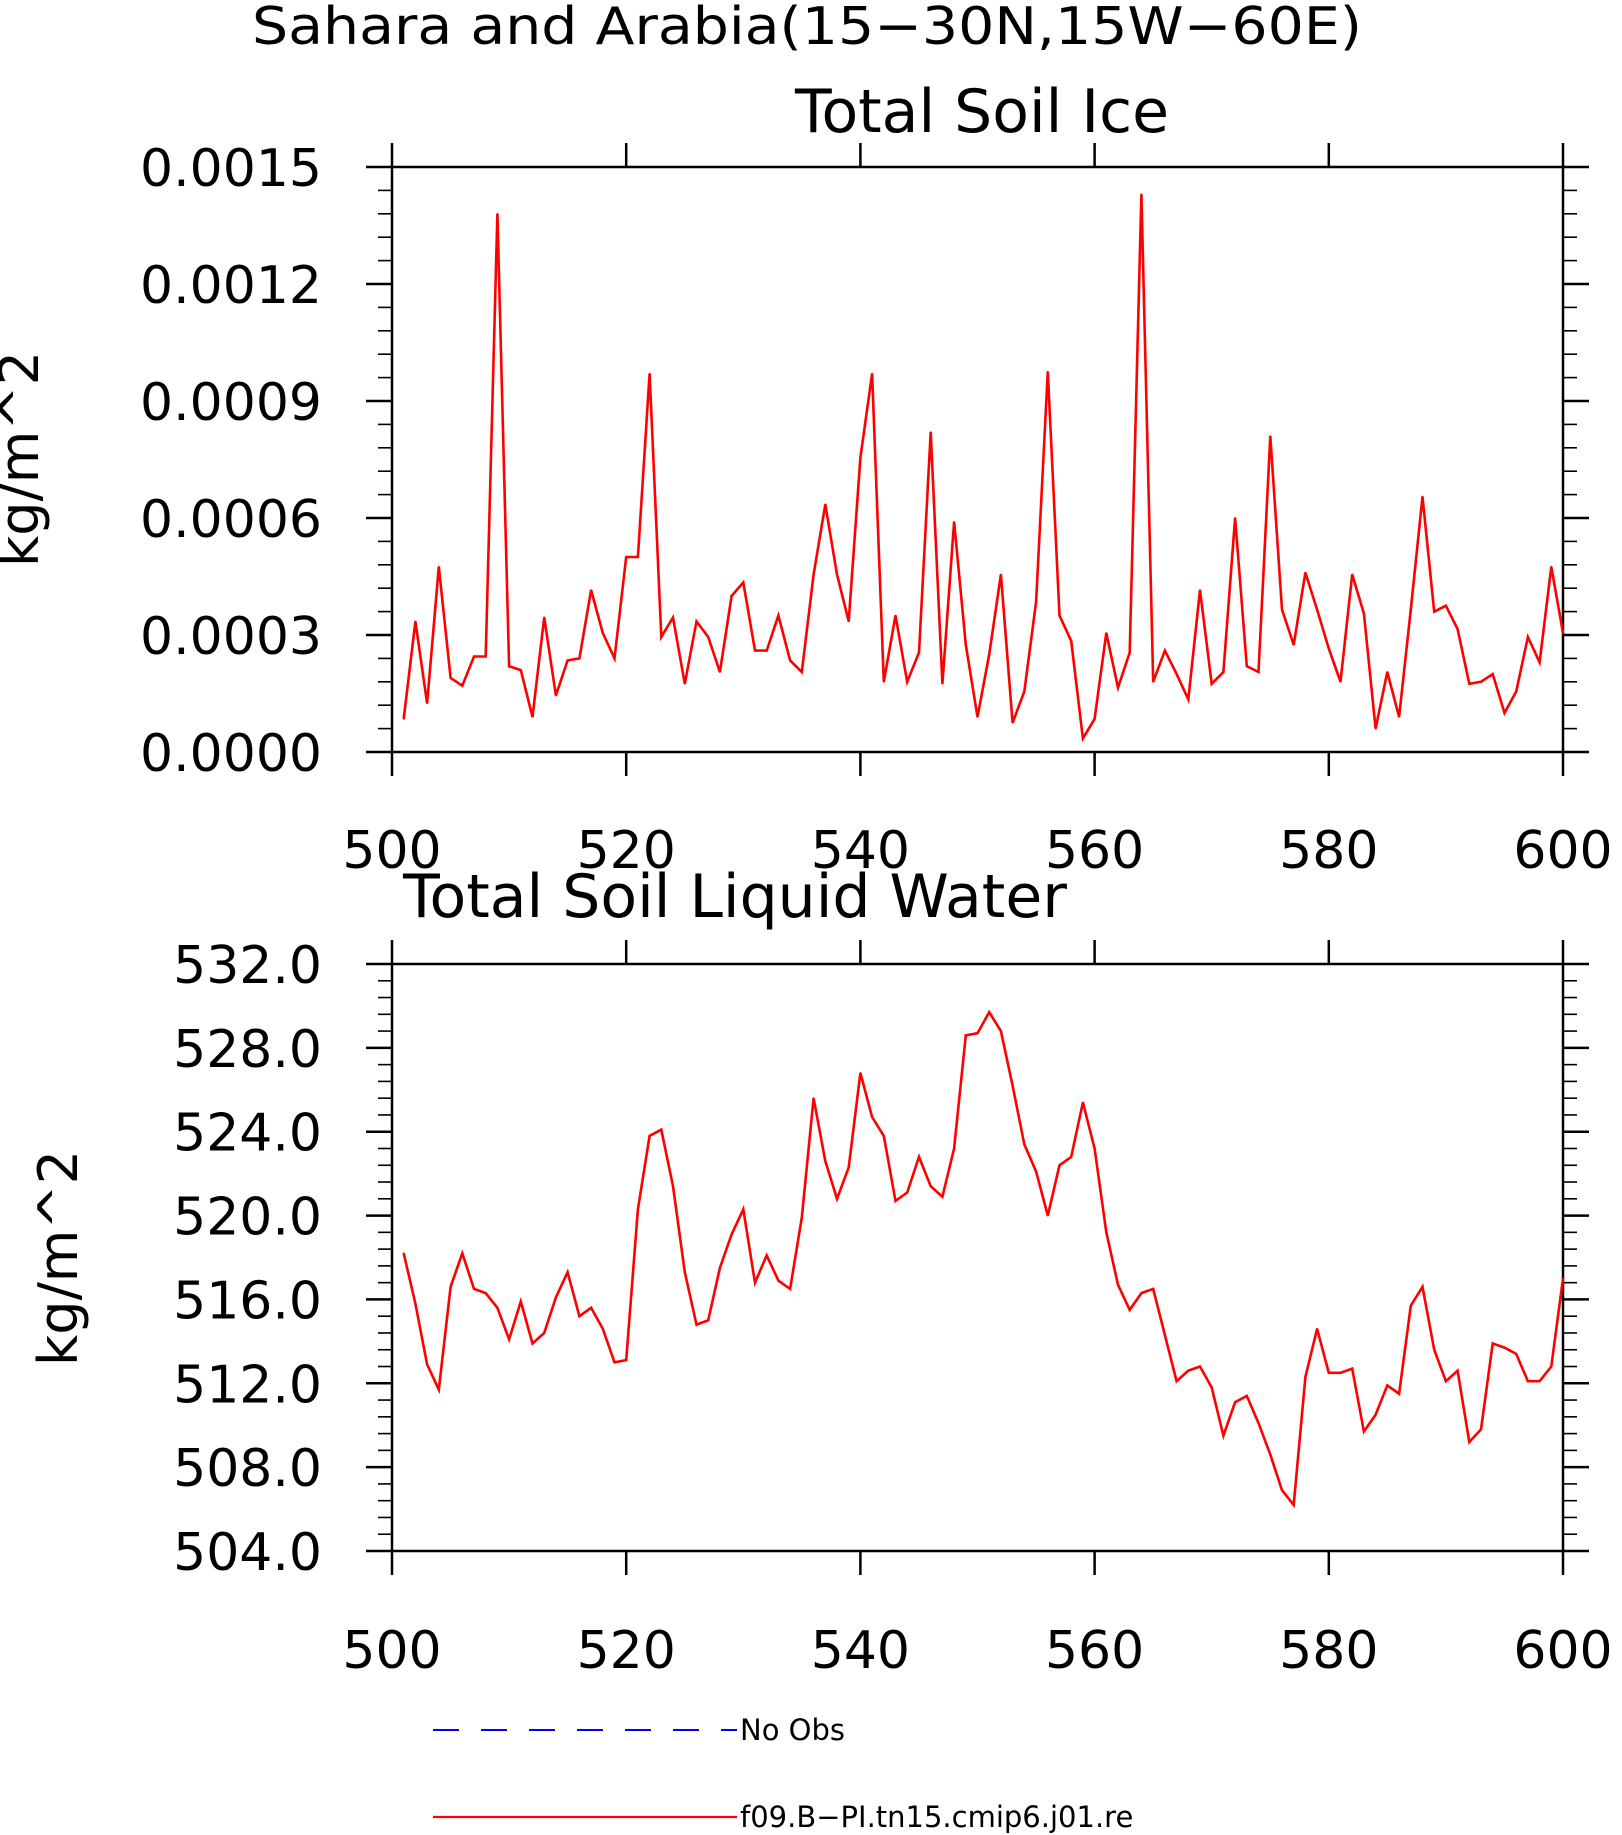  Describe the element at coordinates (792, 1730) in the screenshot. I see `legend-label-no-obs: No Obs` at that location.